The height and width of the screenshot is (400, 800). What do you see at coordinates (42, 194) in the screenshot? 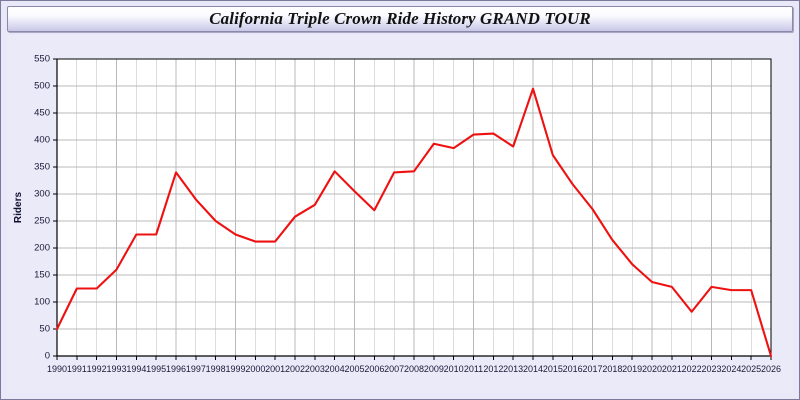
I see `svg-text: 300` at bounding box center [42, 194].